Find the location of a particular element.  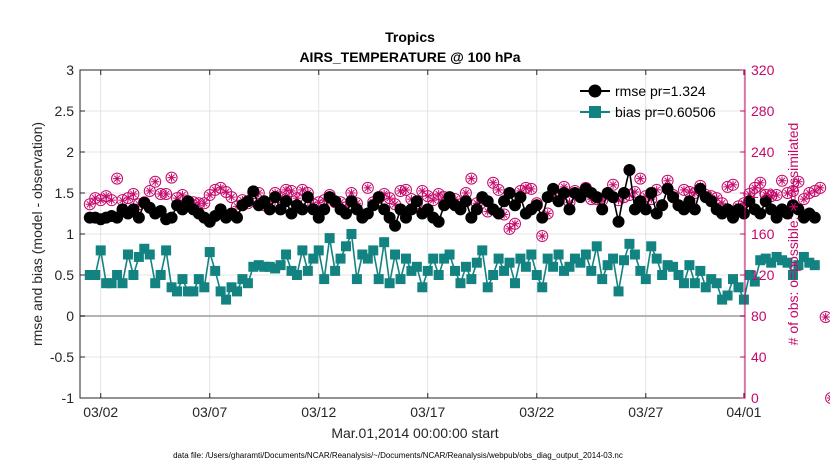

y-tick-label: 2.5 is located at coordinates (65, 111).